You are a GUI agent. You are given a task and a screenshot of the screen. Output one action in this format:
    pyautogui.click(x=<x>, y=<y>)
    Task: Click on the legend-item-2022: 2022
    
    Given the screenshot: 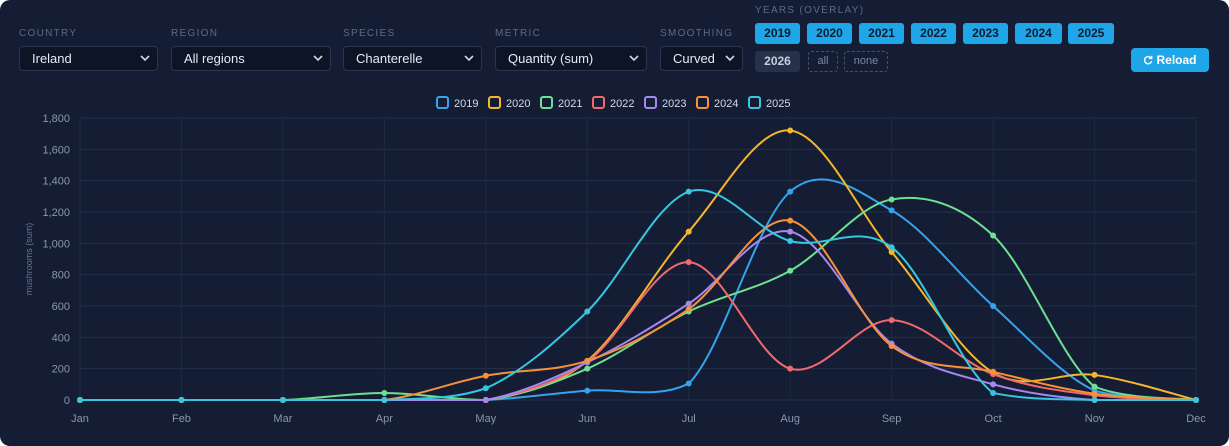 What is the action you would take?
    pyautogui.click(x=613, y=103)
    